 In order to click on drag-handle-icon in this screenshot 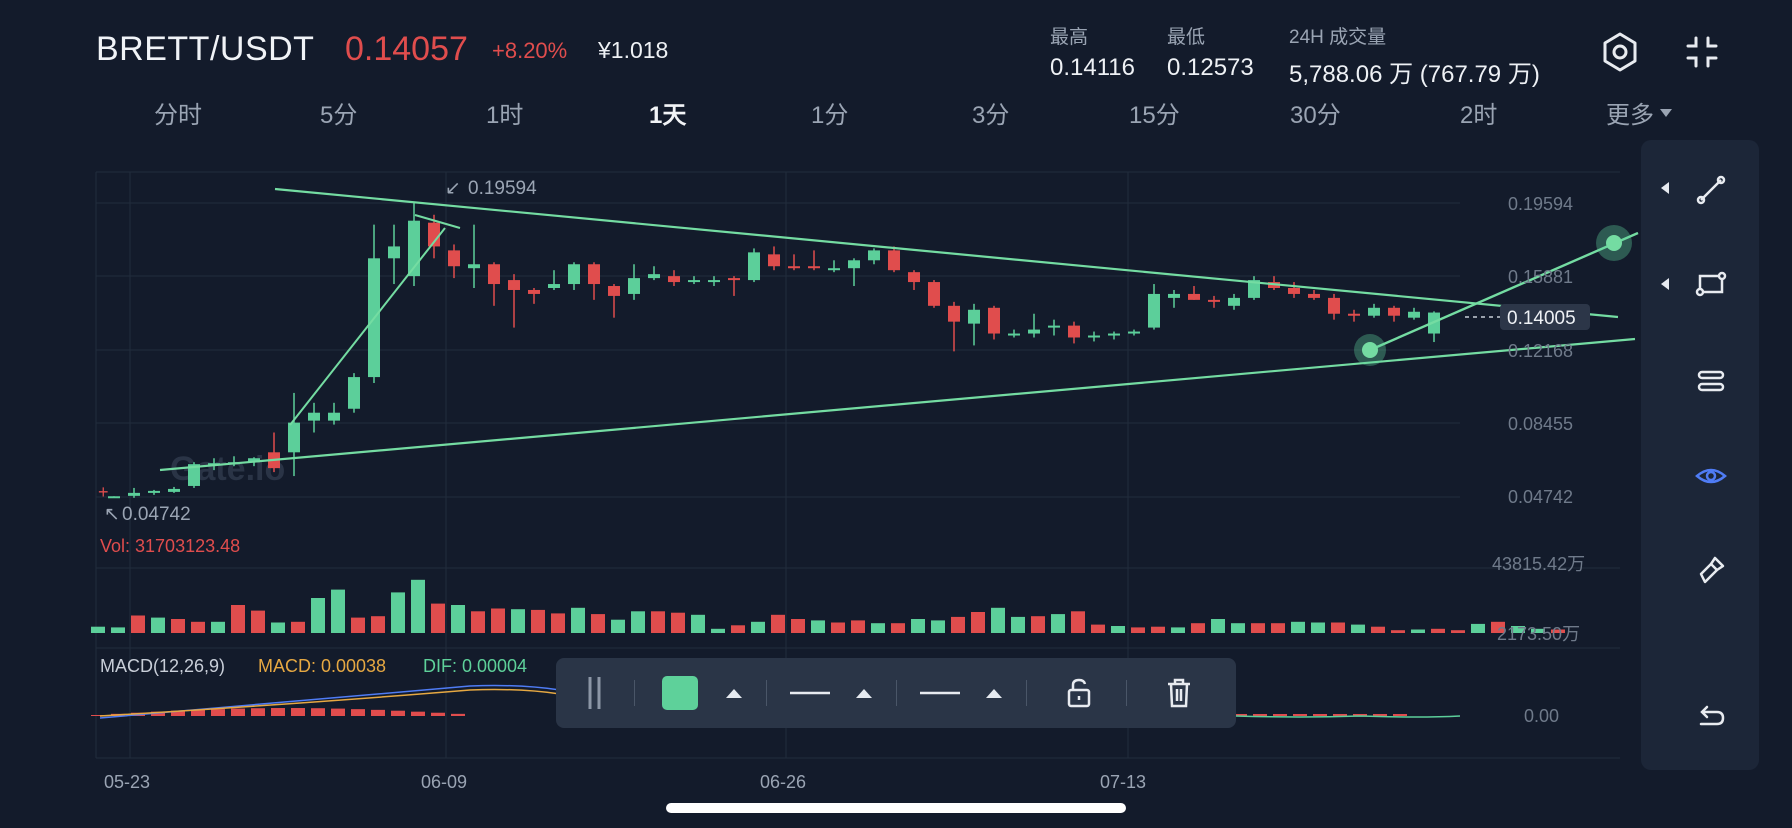, I will do `click(595, 693)`.